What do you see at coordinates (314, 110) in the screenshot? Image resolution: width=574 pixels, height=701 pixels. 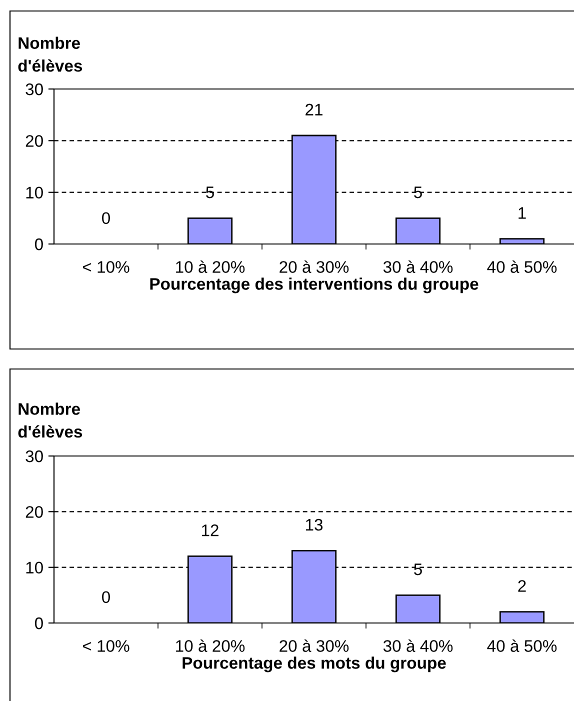 I see `data-label: 21` at bounding box center [314, 110].